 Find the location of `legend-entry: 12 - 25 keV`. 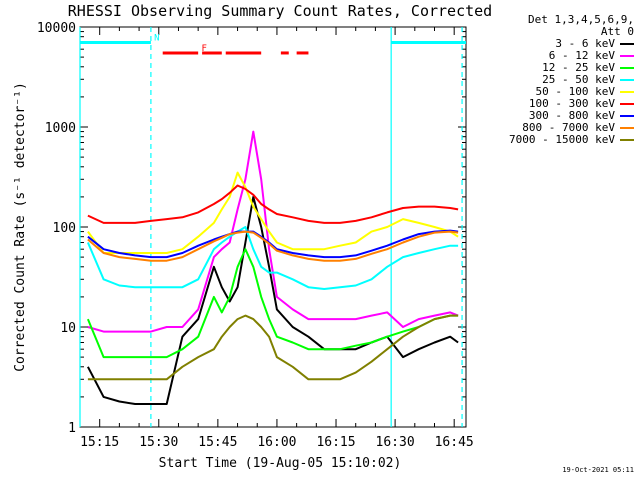

legend-entry: 12 - 25 keV is located at coordinates (556, 68).